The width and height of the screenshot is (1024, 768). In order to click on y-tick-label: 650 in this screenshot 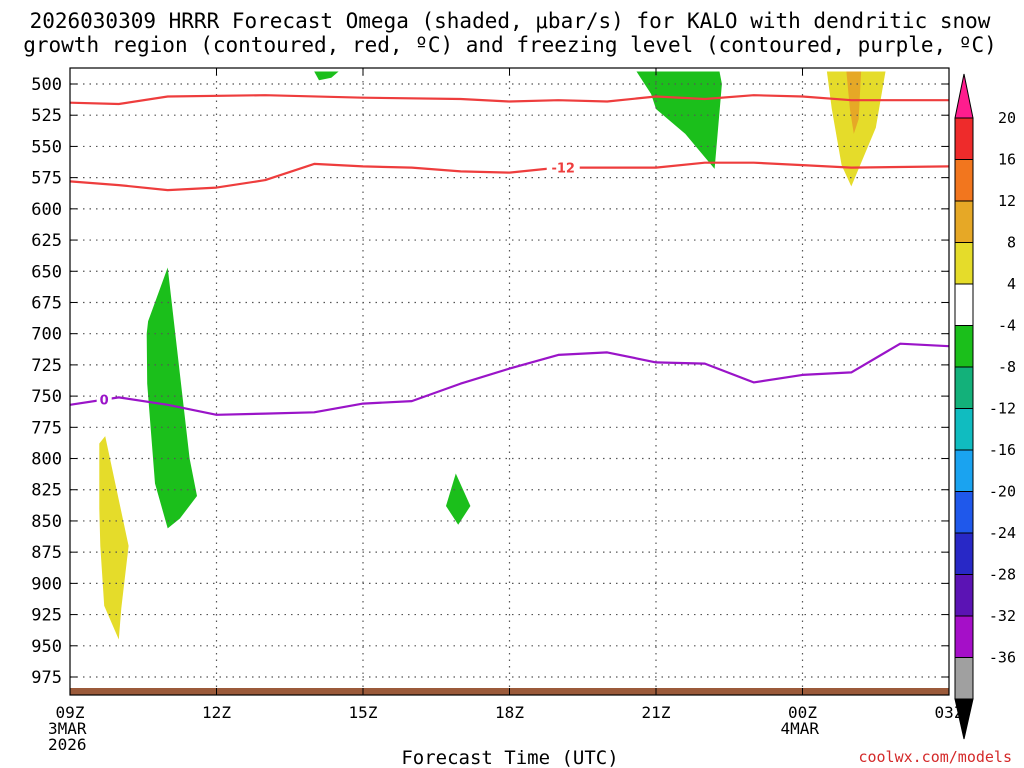, I will do `click(46, 272)`.